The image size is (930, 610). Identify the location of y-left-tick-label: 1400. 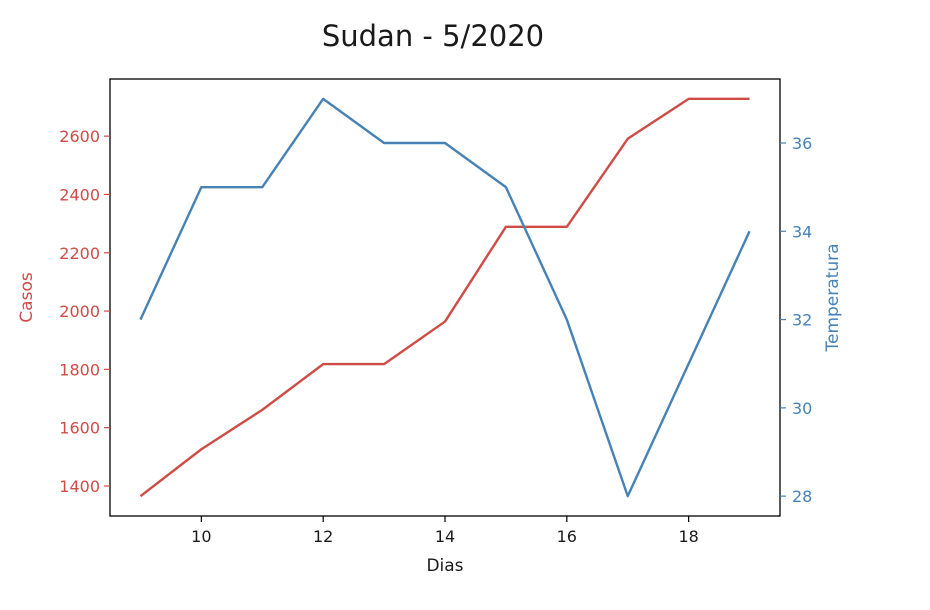
(79, 486).